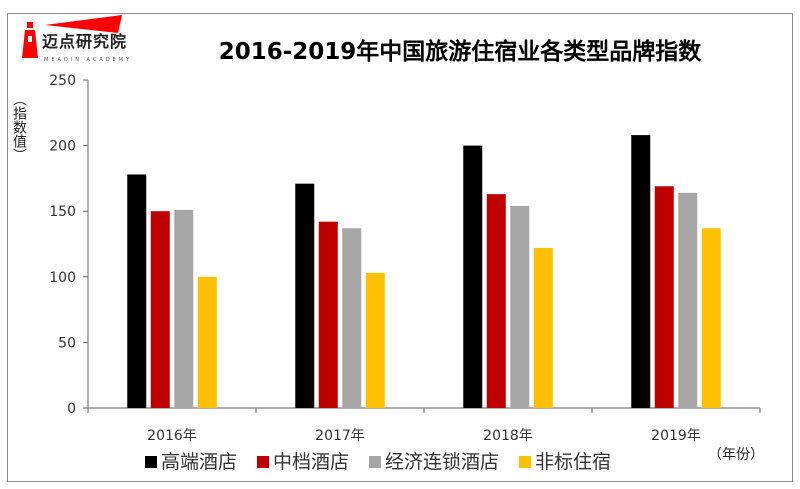  Describe the element at coordinates (62, 212) in the screenshot. I see `y-tick-label: 150` at that location.